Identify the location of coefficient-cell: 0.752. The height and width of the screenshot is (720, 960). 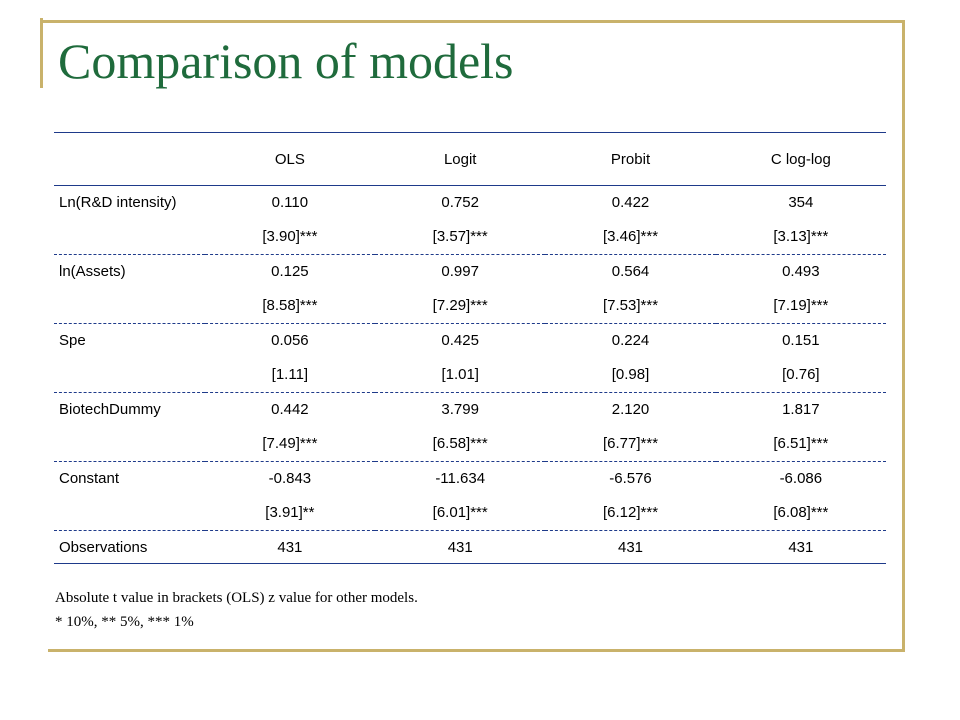
(460, 202).